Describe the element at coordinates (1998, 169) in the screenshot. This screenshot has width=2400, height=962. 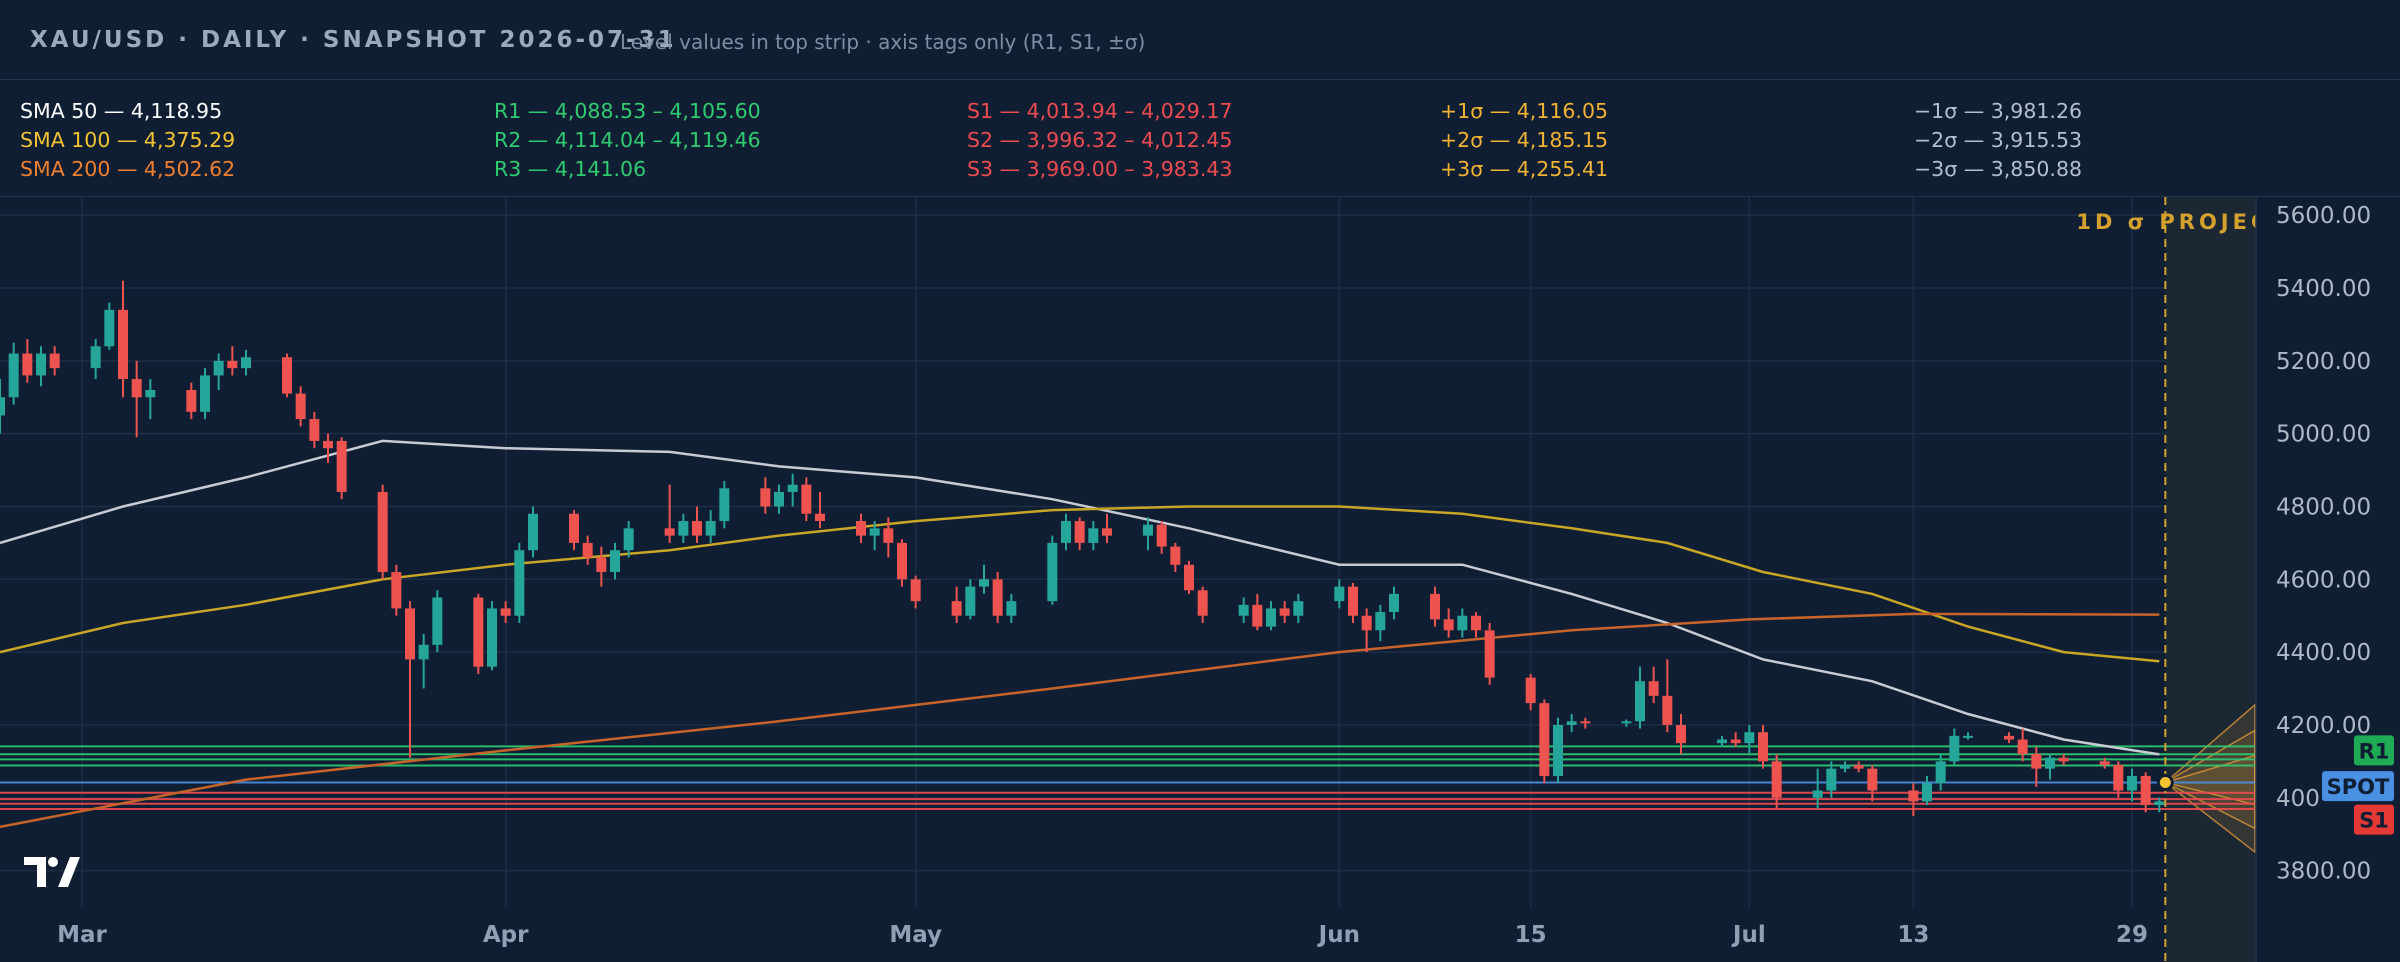
I see `sigma-down-level-3: −3σ — 3,850.88` at that location.